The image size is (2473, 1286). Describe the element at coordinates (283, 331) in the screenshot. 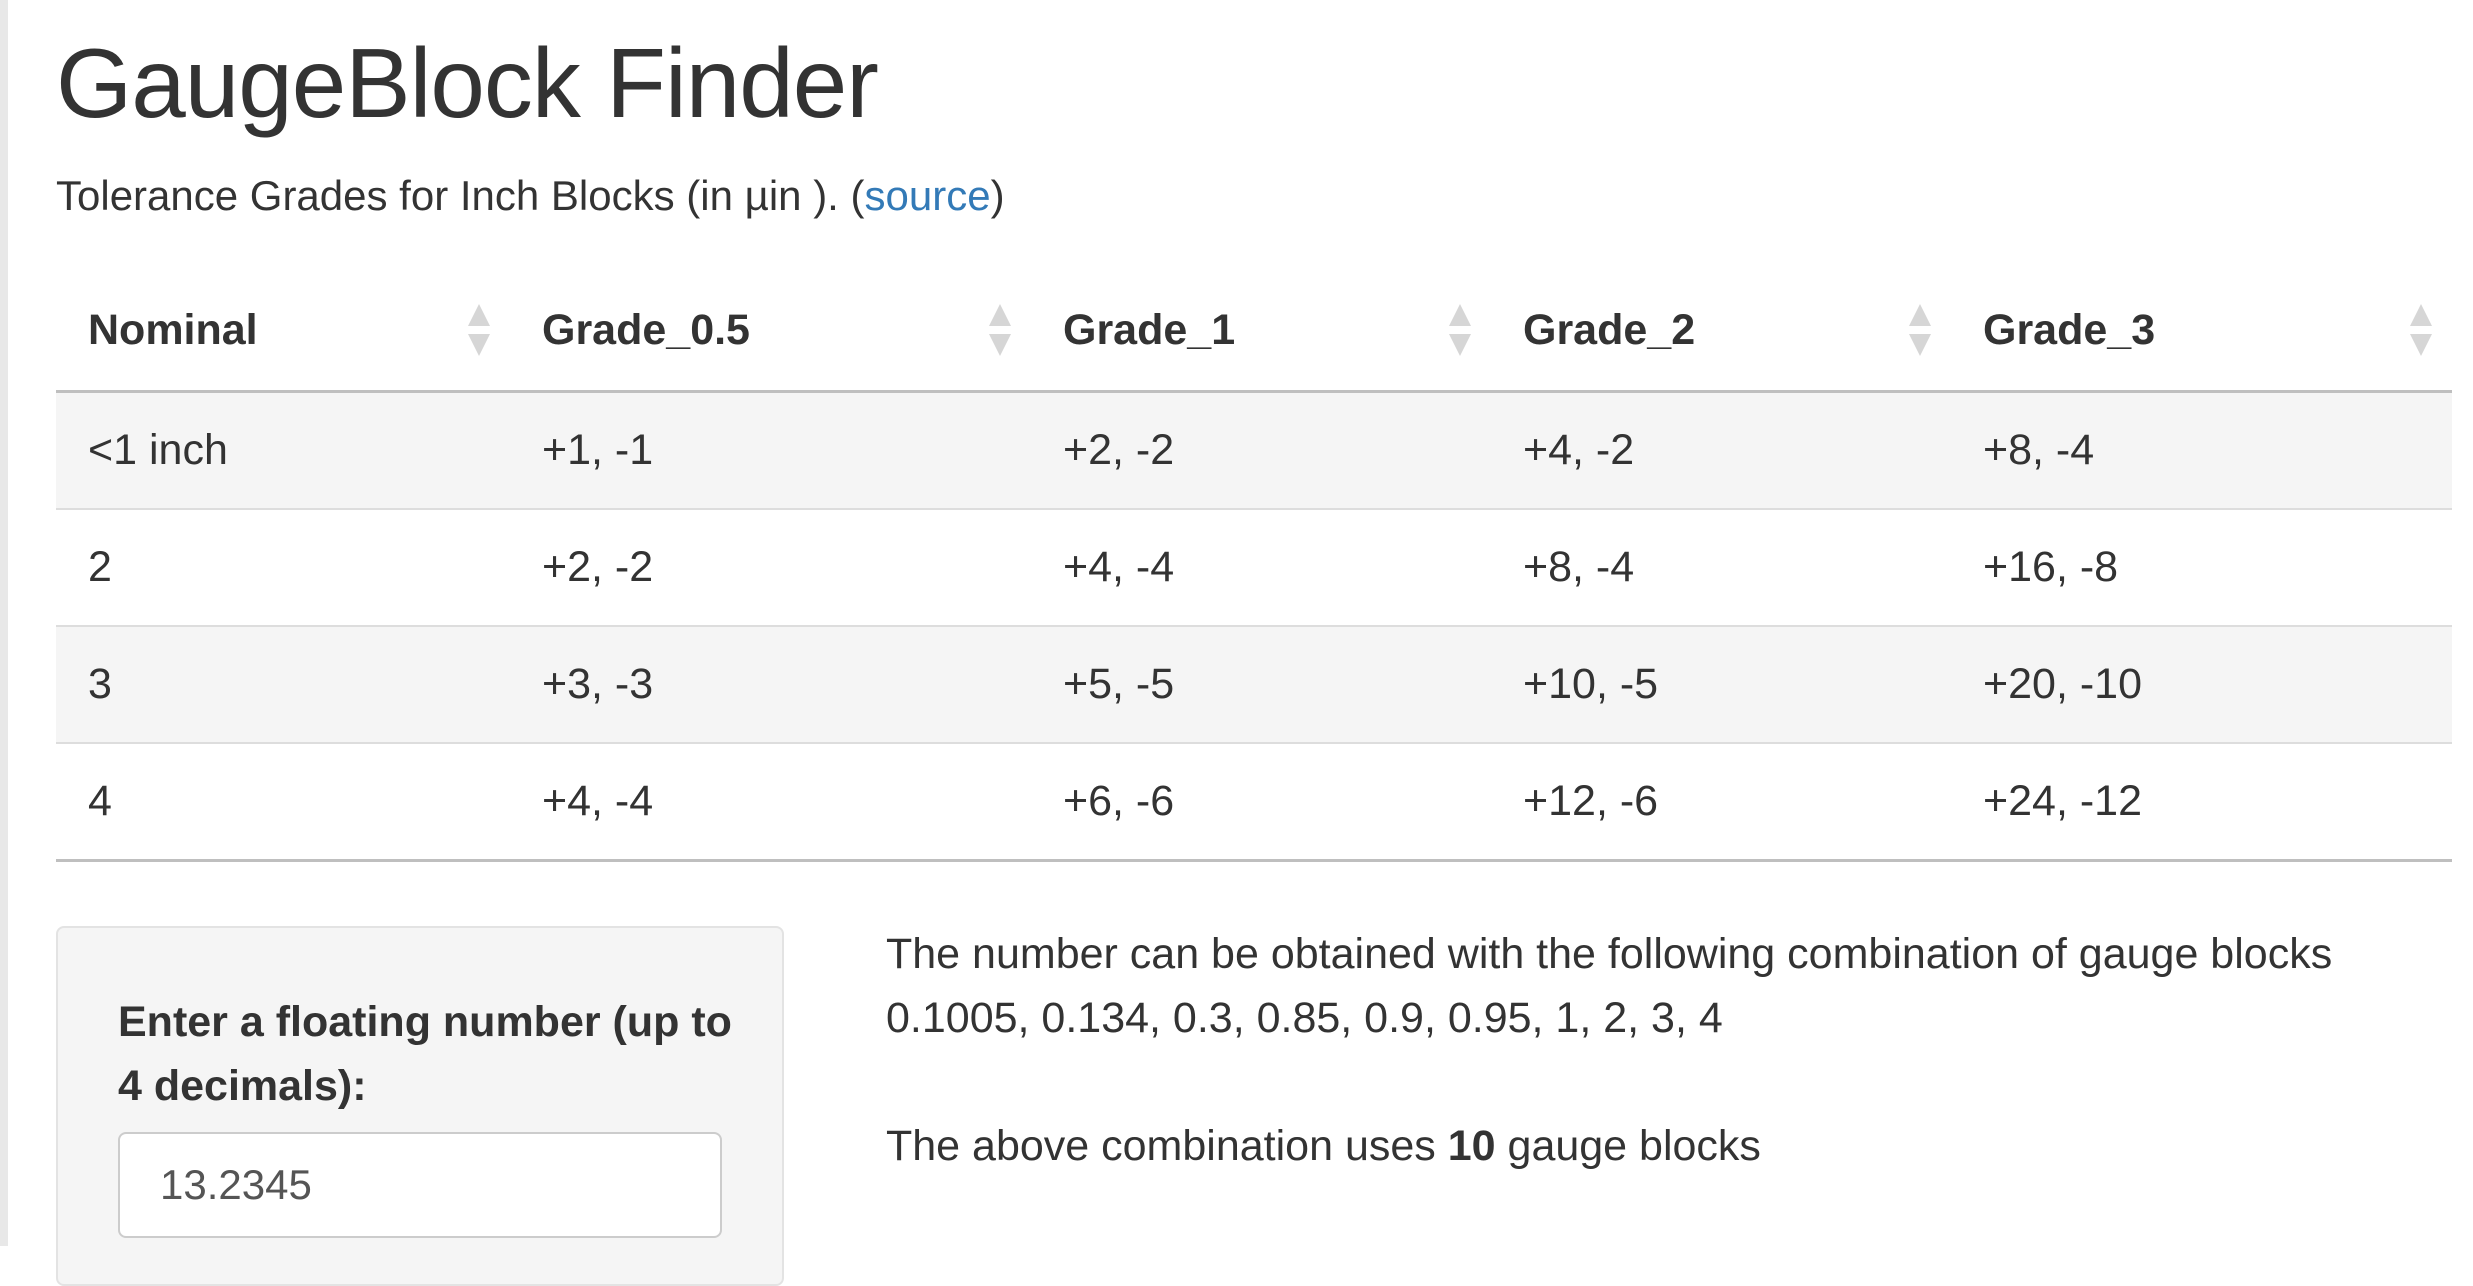

I see `column-header-nominal: Nominal` at that location.